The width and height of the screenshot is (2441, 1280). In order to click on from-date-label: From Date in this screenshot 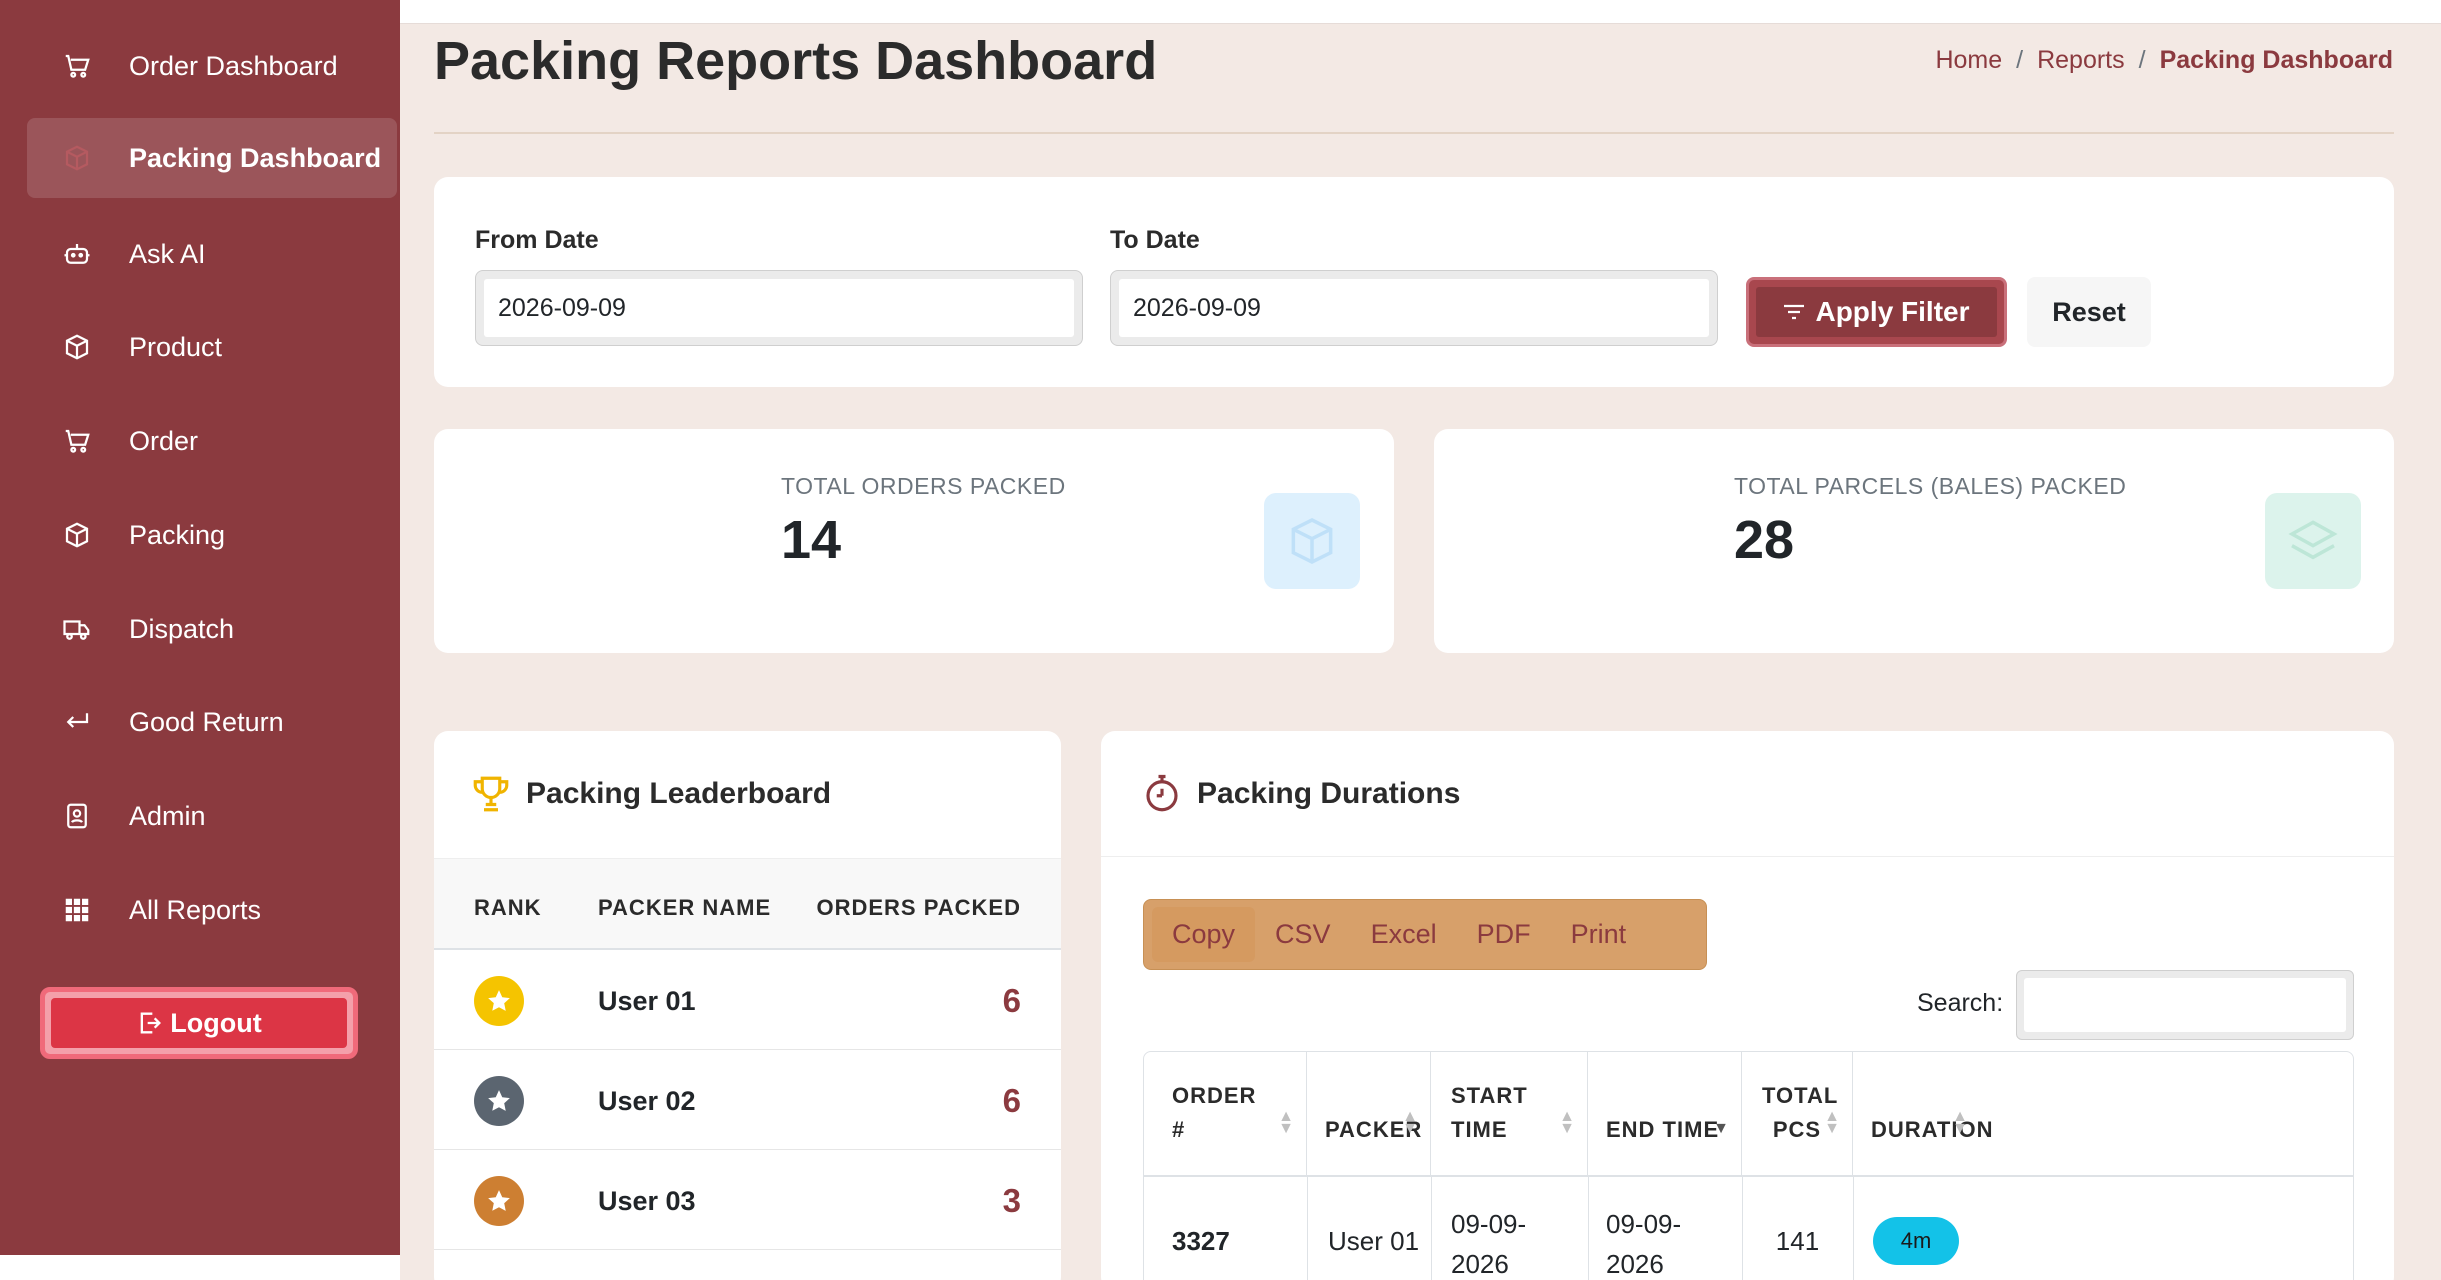, I will do `click(537, 240)`.